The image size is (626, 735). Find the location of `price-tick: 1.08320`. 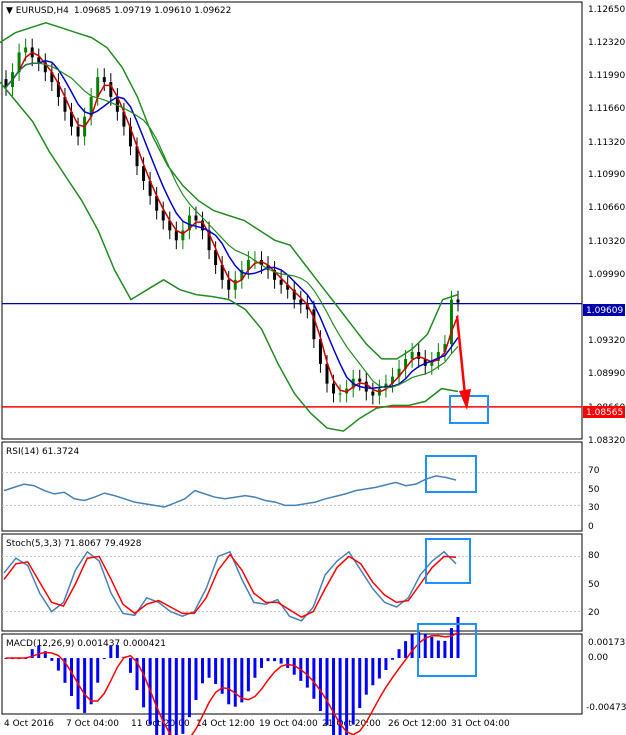

price-tick: 1.08320 is located at coordinates (606, 441).